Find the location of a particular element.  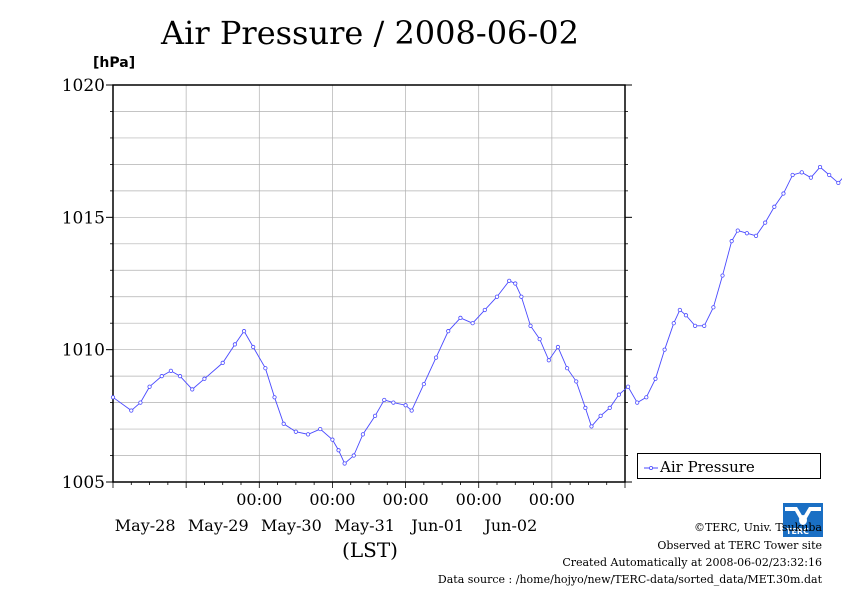

date-label: May-30 is located at coordinates (291, 525).